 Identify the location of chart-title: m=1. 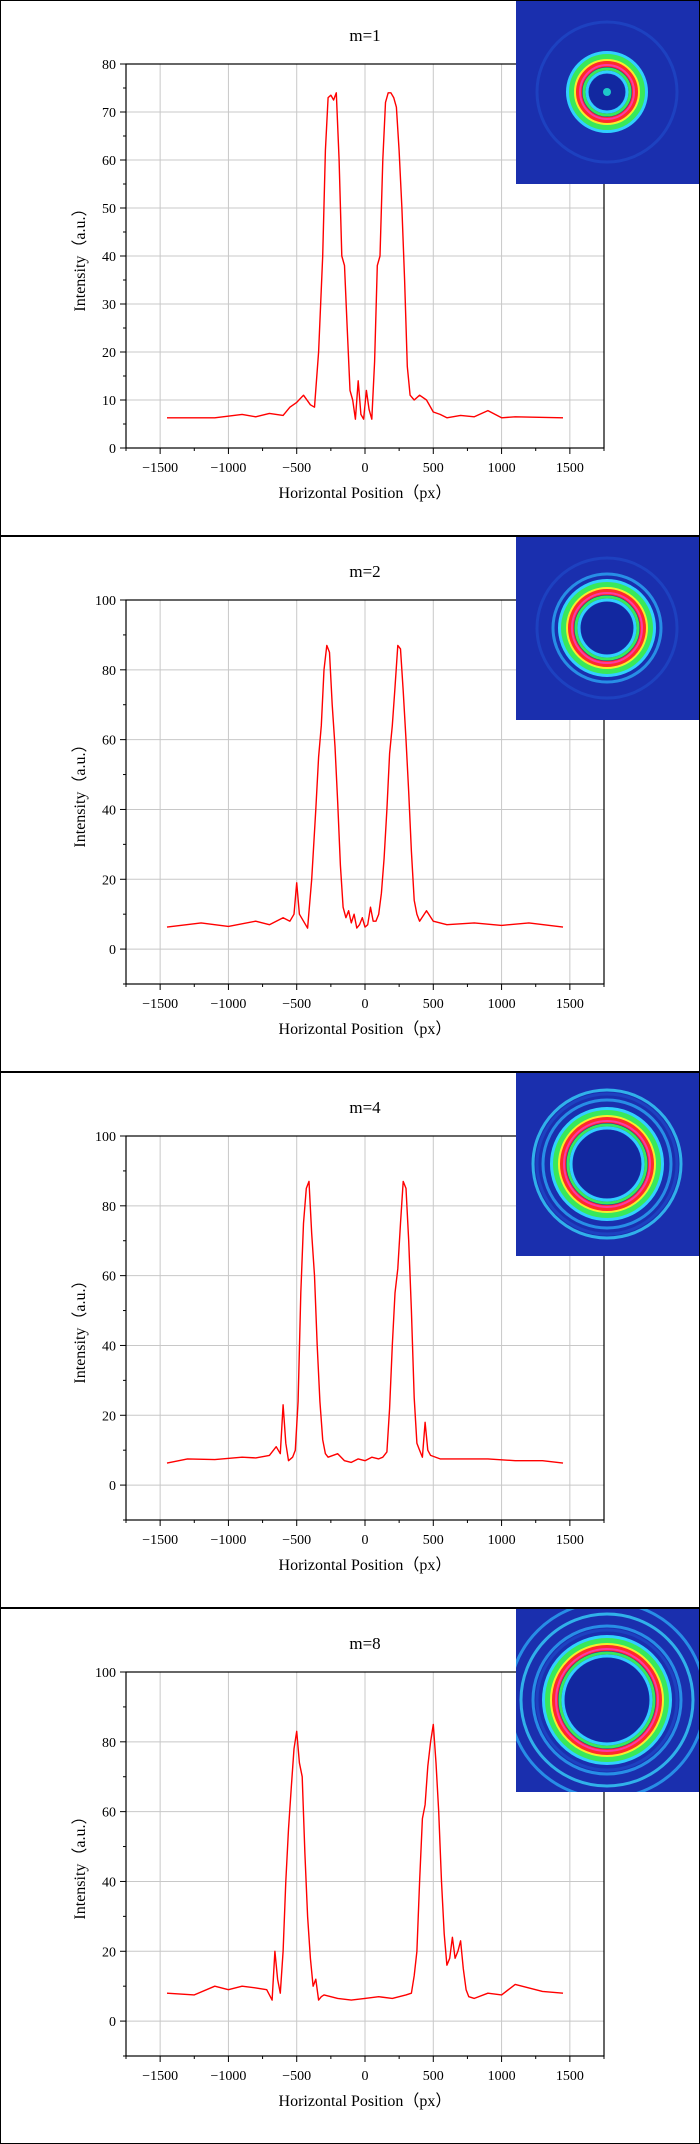
(364, 35).